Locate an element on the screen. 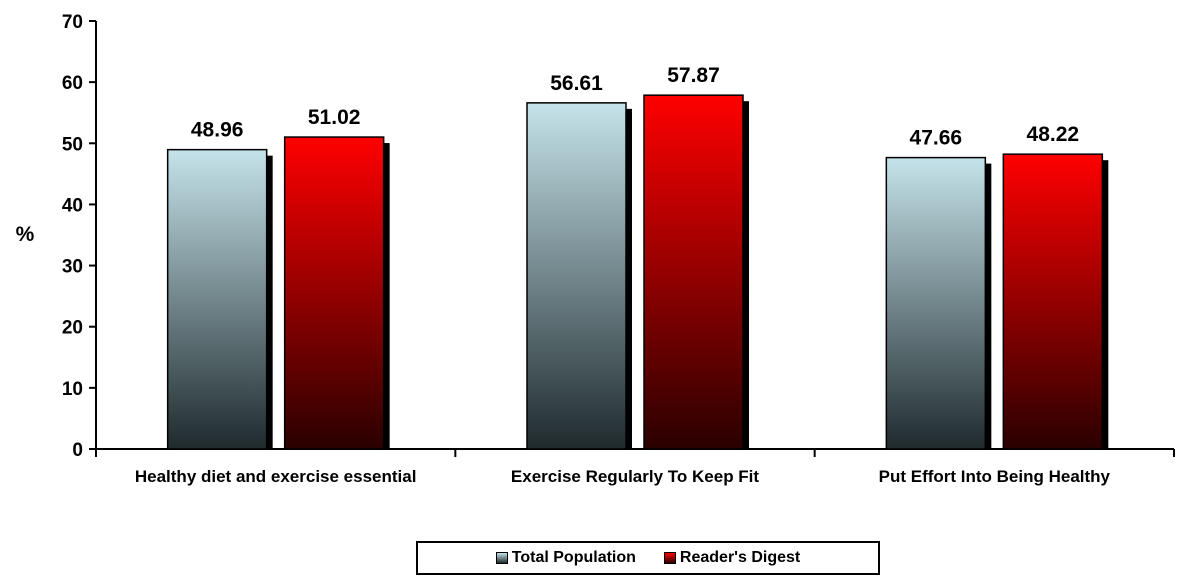 This screenshot has height=580, width=1194. y-tick-label: 70 is located at coordinates (72, 22).